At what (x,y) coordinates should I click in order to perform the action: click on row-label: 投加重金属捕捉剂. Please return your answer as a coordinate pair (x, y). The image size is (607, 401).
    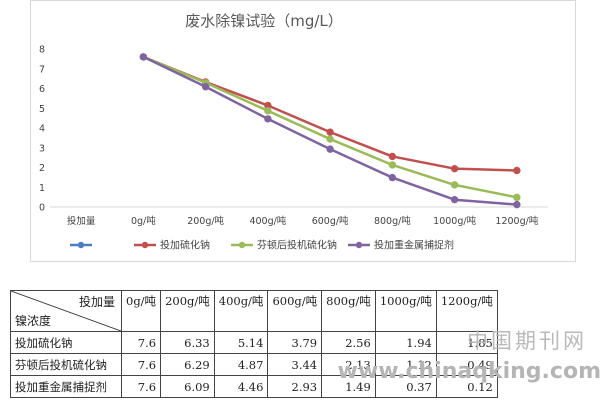
    Looking at the image, I should click on (66, 386).